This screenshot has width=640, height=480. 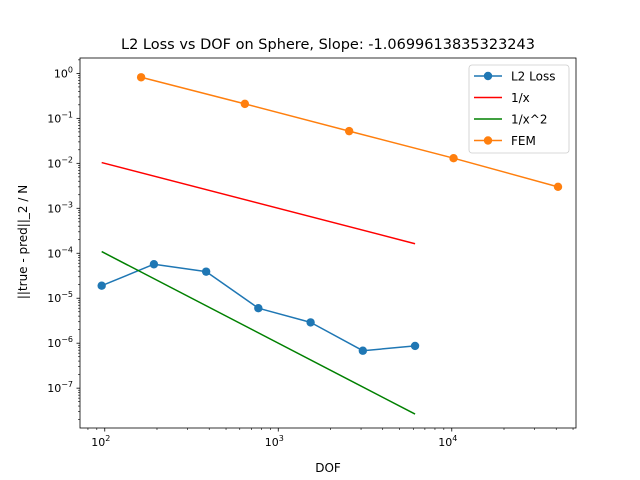 What do you see at coordinates (67, 249) in the screenshot?
I see `y-tick-exponent: −4` at bounding box center [67, 249].